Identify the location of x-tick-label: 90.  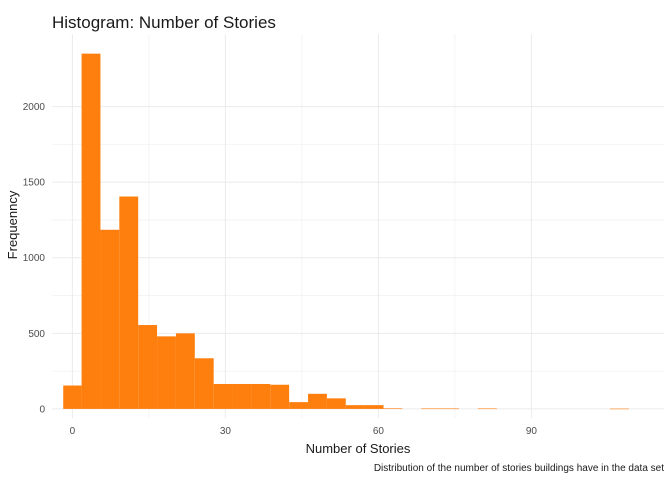
(532, 431).